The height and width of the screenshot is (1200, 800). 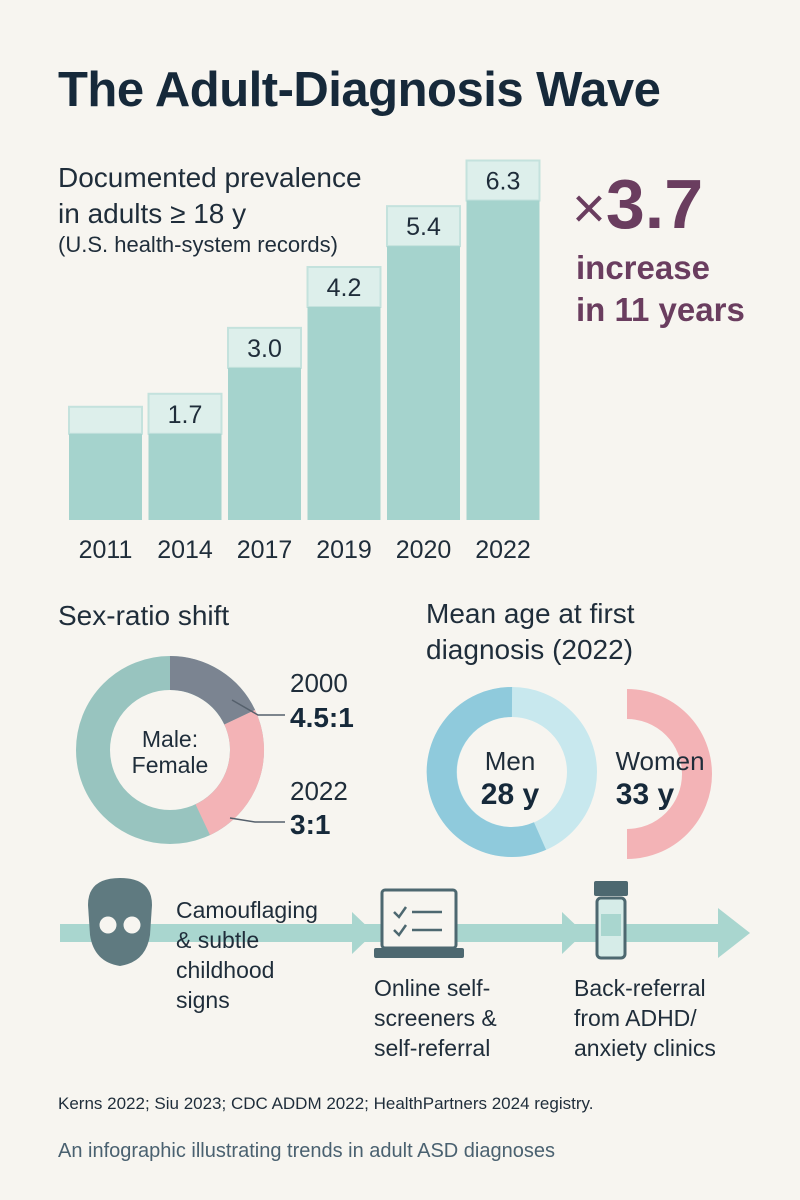 What do you see at coordinates (424, 550) in the screenshot?
I see `x-tick-2020: 2020` at bounding box center [424, 550].